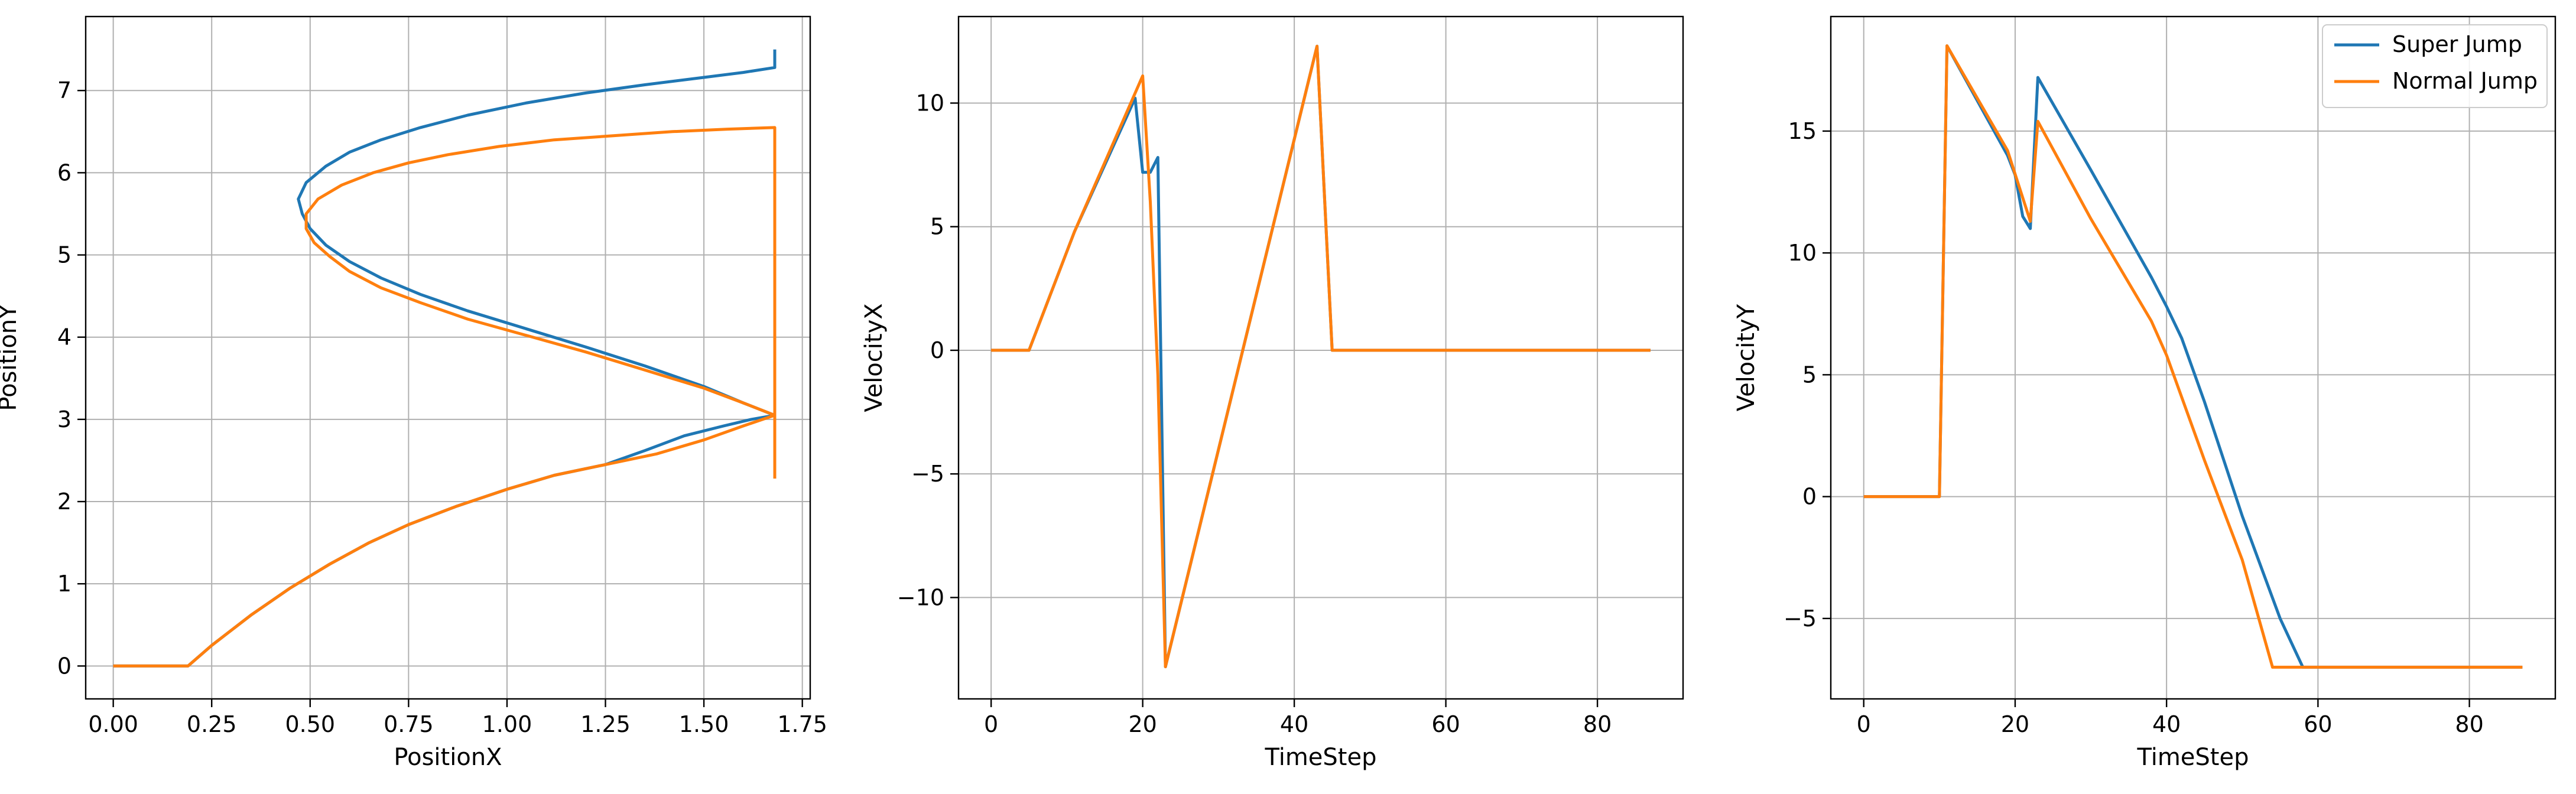  I want to click on y-tick-label: 6, so click(64, 173).